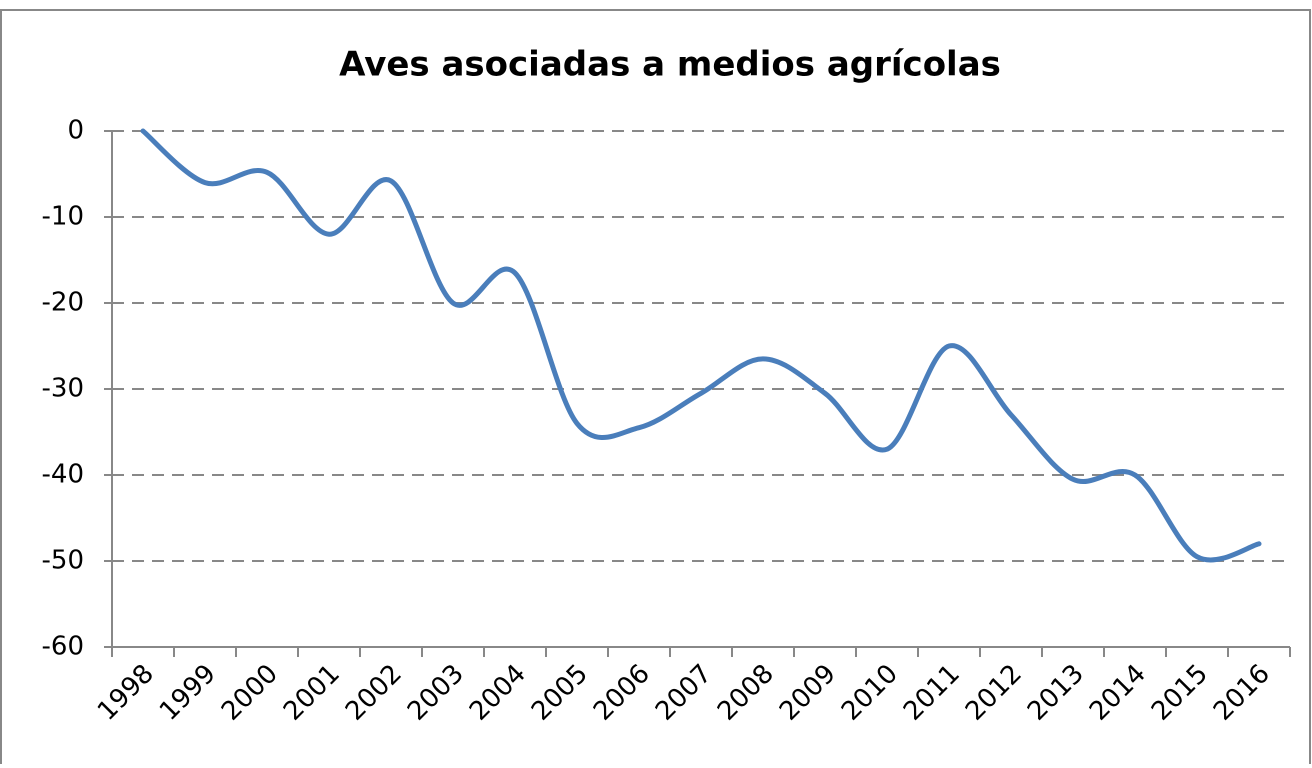 This screenshot has height=768, width=1312. What do you see at coordinates (1180, 693) in the screenshot?
I see `x-tick-label: 2015` at bounding box center [1180, 693].